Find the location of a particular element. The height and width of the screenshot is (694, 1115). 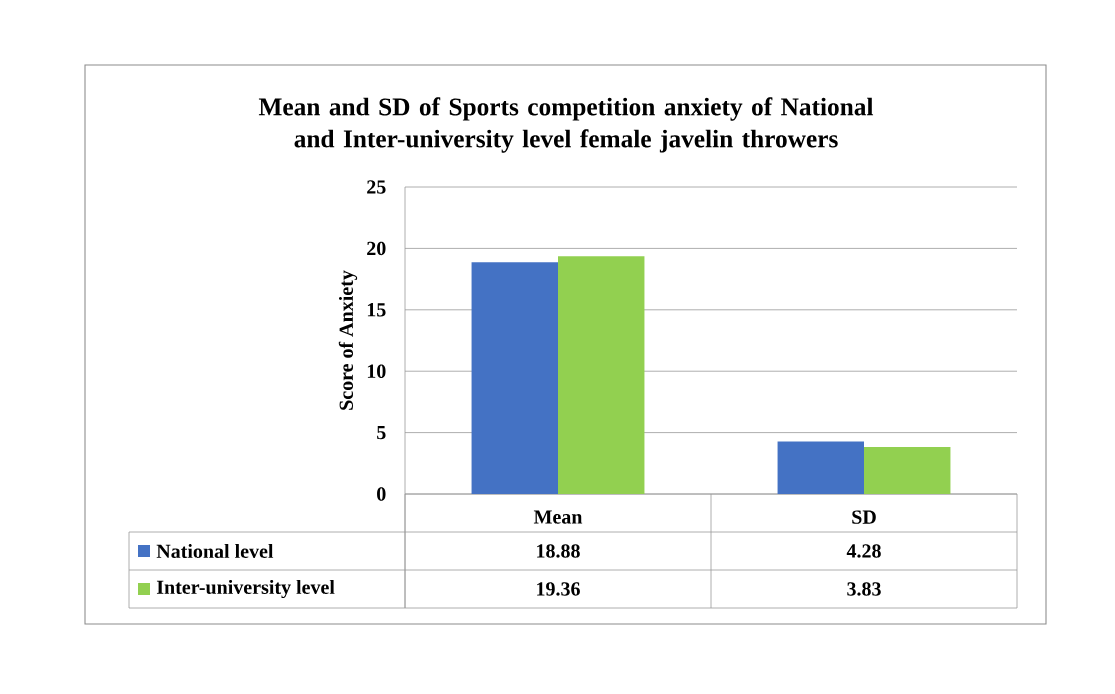

y-axis-title: Score of Anxiety is located at coordinates (348, 340).